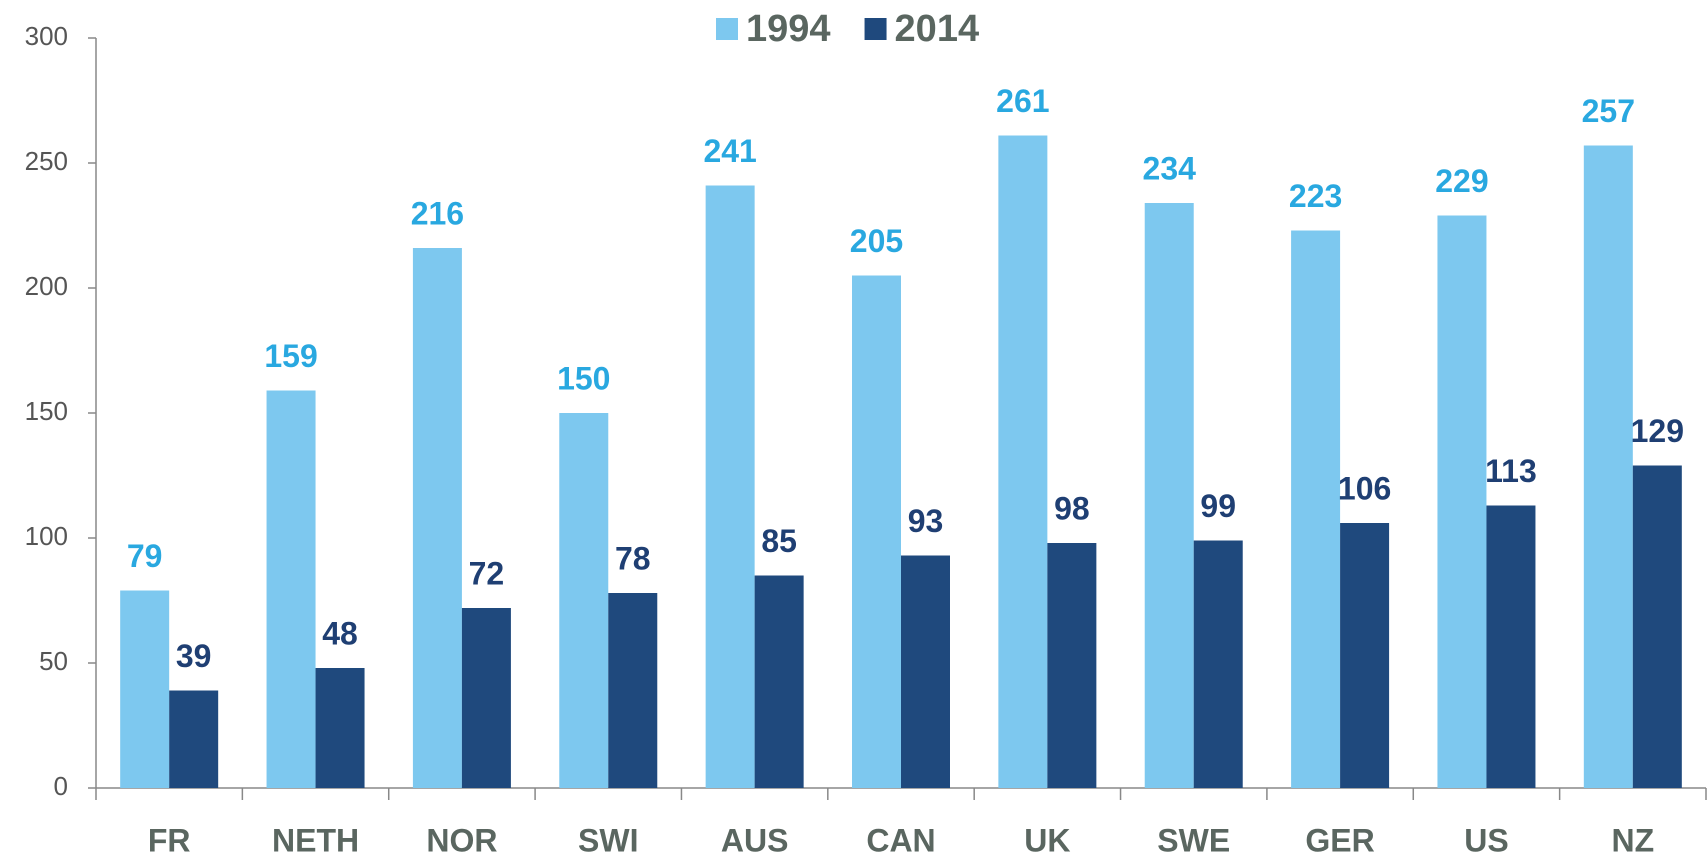 The image size is (1708, 865). Describe the element at coordinates (926, 521) in the screenshot. I see `data-label: 93` at that location.